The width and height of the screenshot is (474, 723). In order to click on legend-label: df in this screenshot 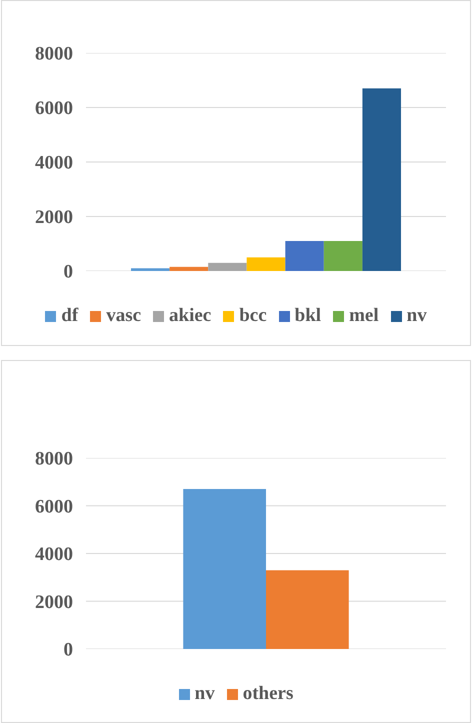, I will do `click(69, 316)`.